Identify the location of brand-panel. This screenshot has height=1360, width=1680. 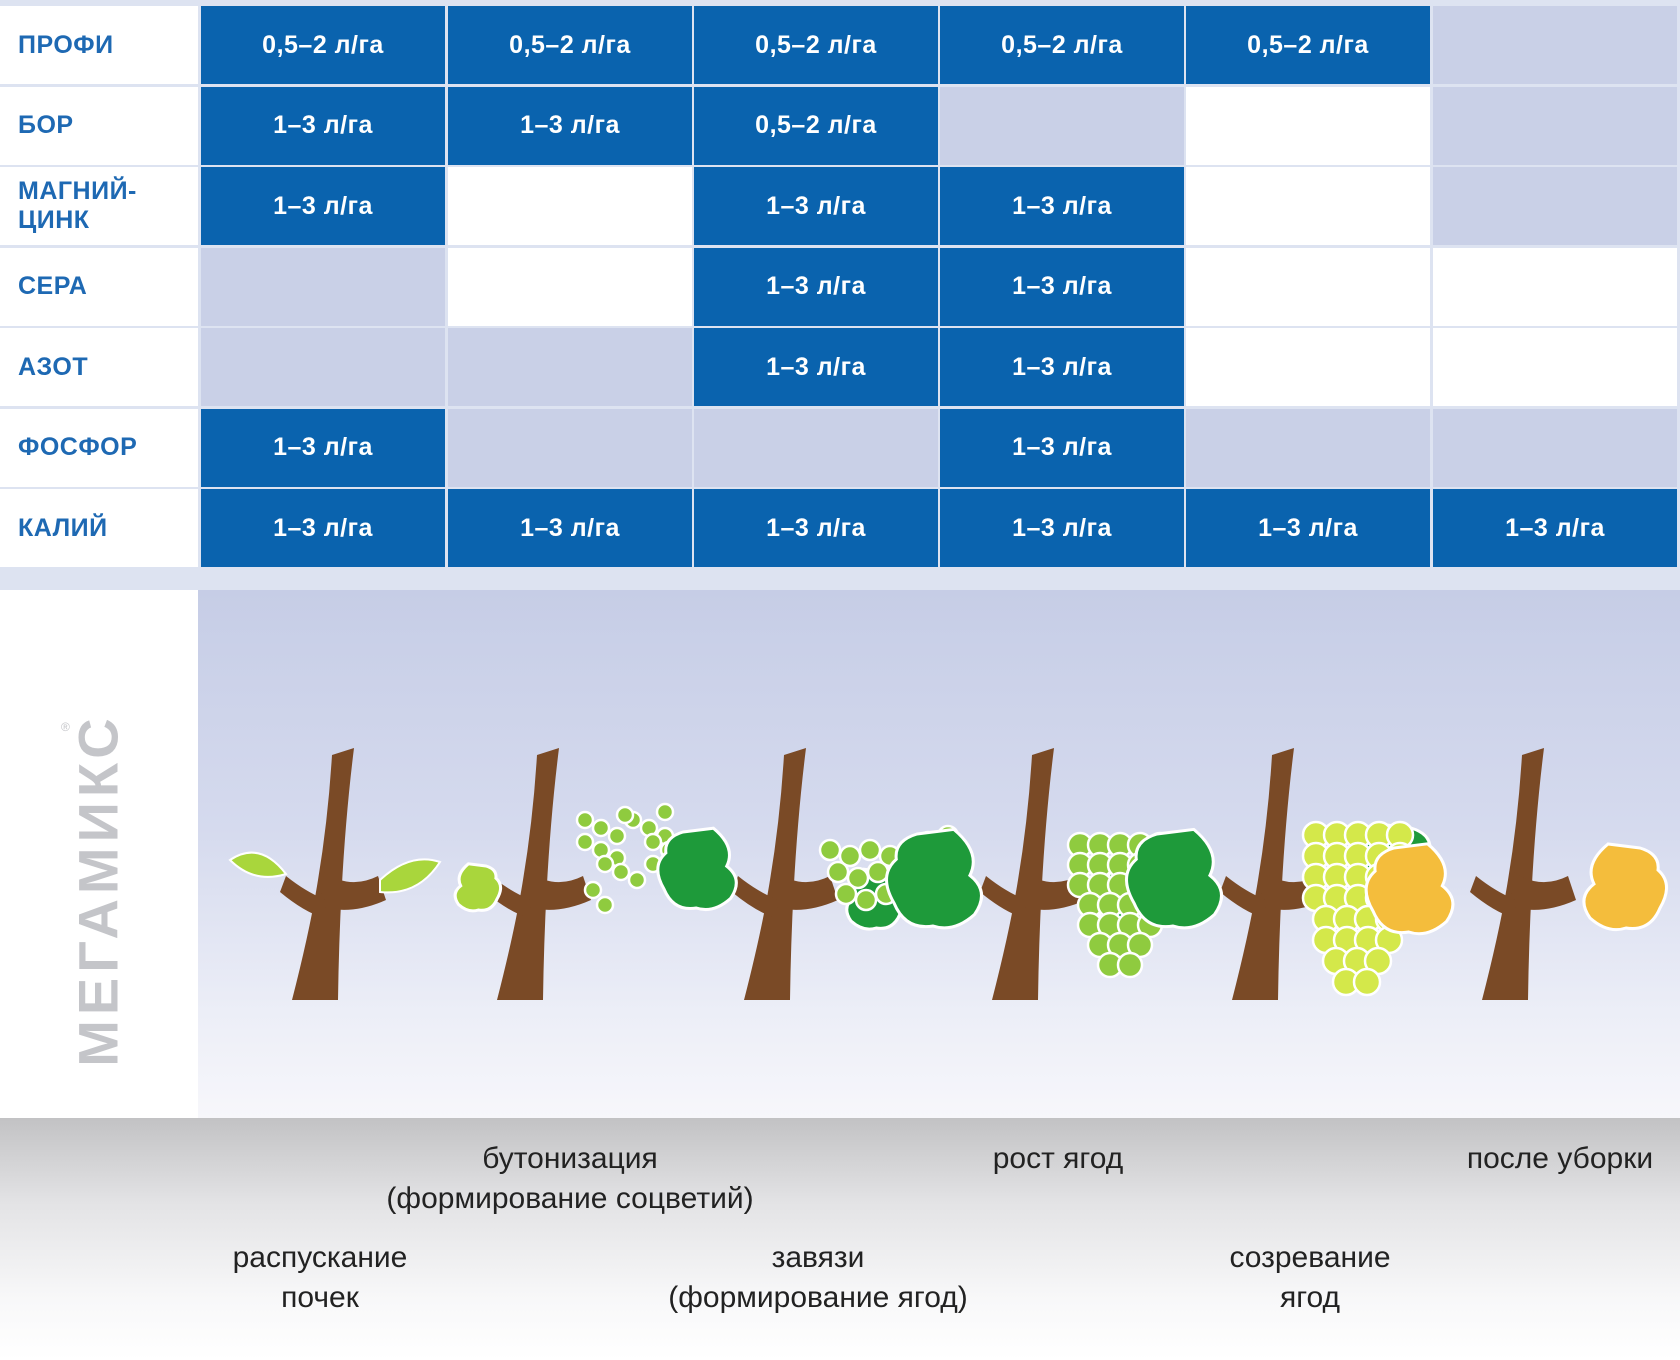
(99, 854).